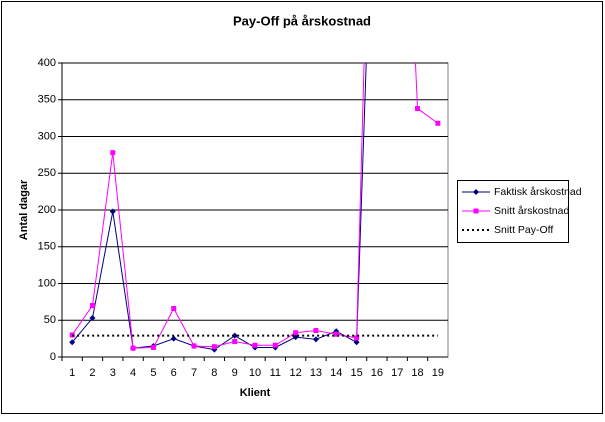 The image size is (605, 422). I want to click on x-tick-label: 13, so click(316, 373).